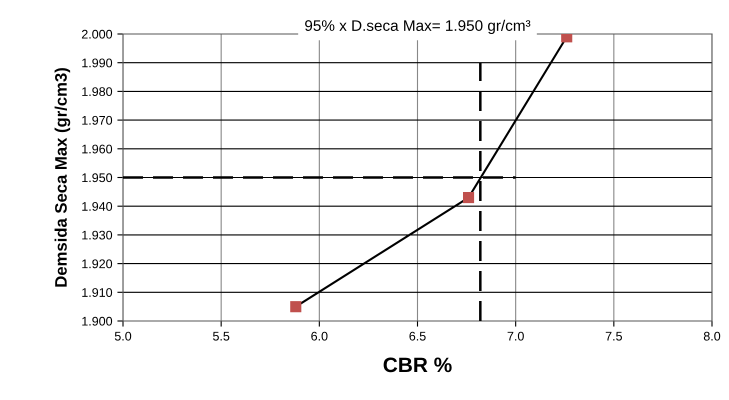 This screenshot has height=400, width=729. What do you see at coordinates (97, 91) in the screenshot?
I see `y-tick-label: 1.980` at bounding box center [97, 91].